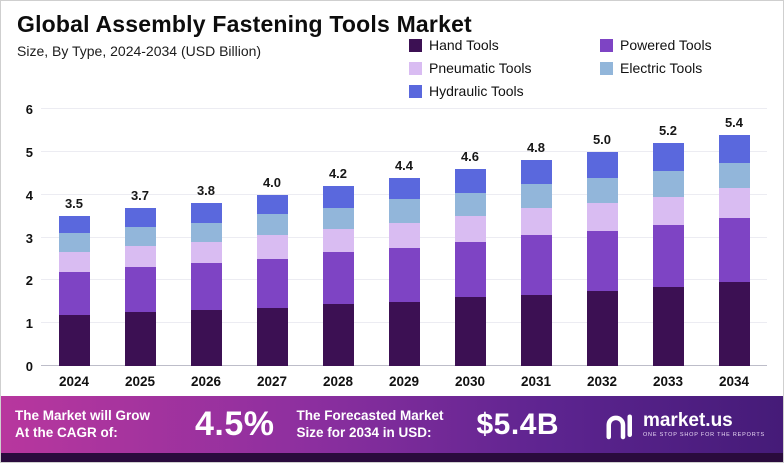 The width and height of the screenshot is (784, 463). What do you see at coordinates (140, 195) in the screenshot?
I see `bar-total-label: 3.7` at bounding box center [140, 195].